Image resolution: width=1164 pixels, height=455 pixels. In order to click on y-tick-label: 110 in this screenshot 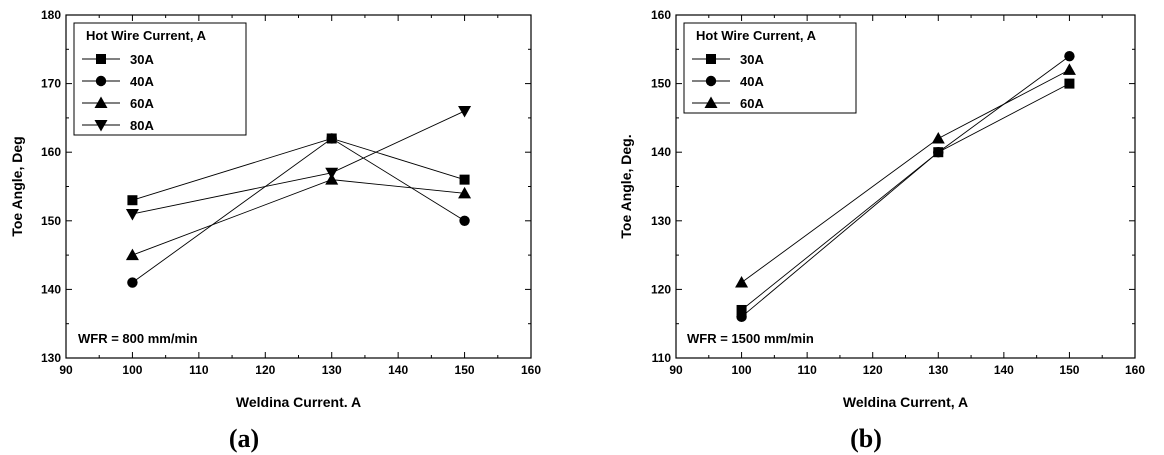, I will do `click(662, 358)`.